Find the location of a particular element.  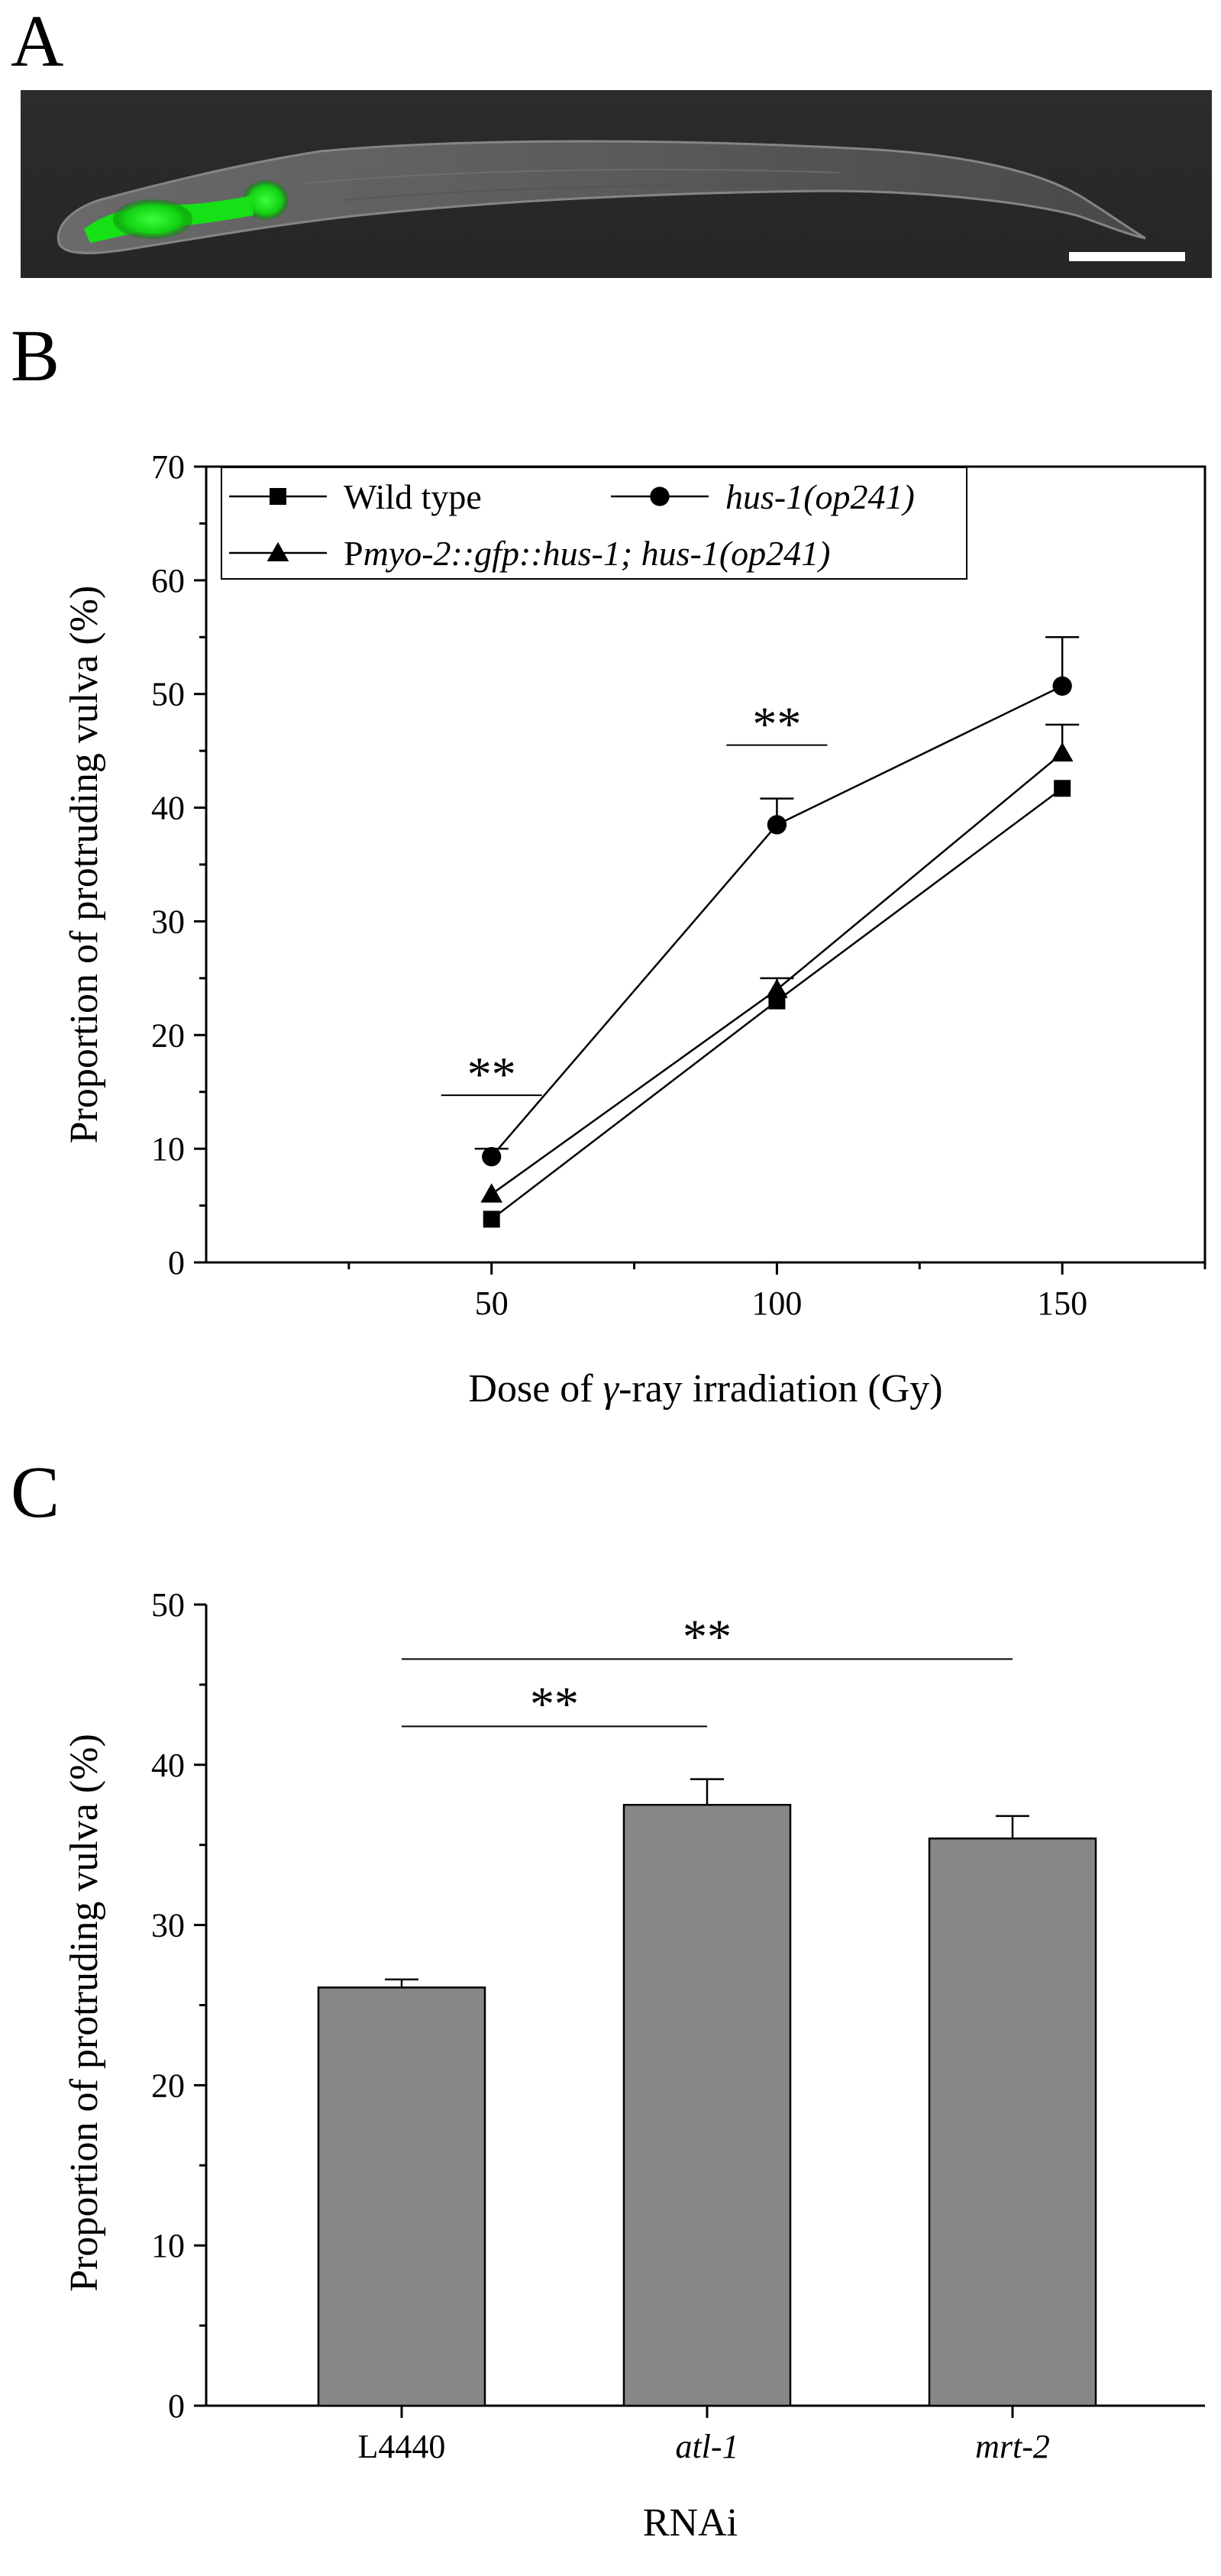

x-axis-title-gamma: γ is located at coordinates (611, 1389).